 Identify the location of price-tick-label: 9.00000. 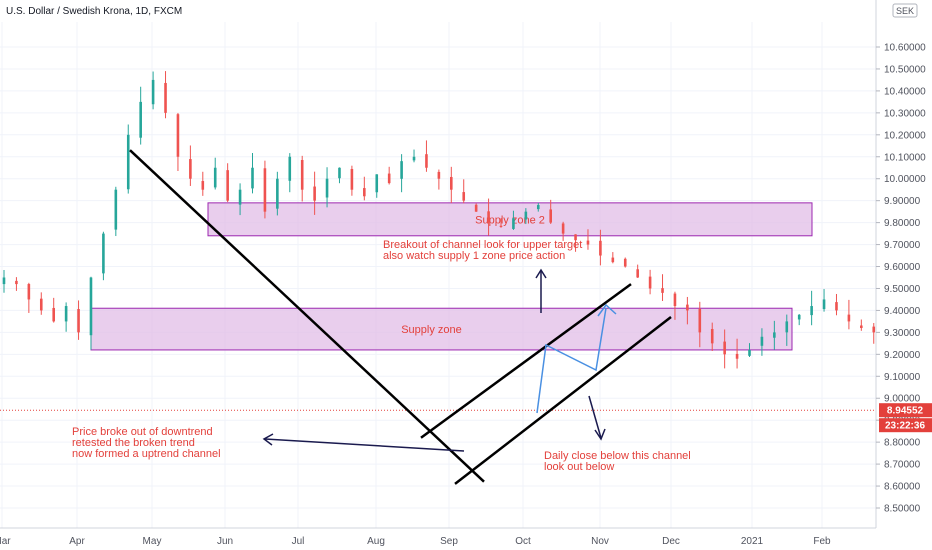
(902, 399).